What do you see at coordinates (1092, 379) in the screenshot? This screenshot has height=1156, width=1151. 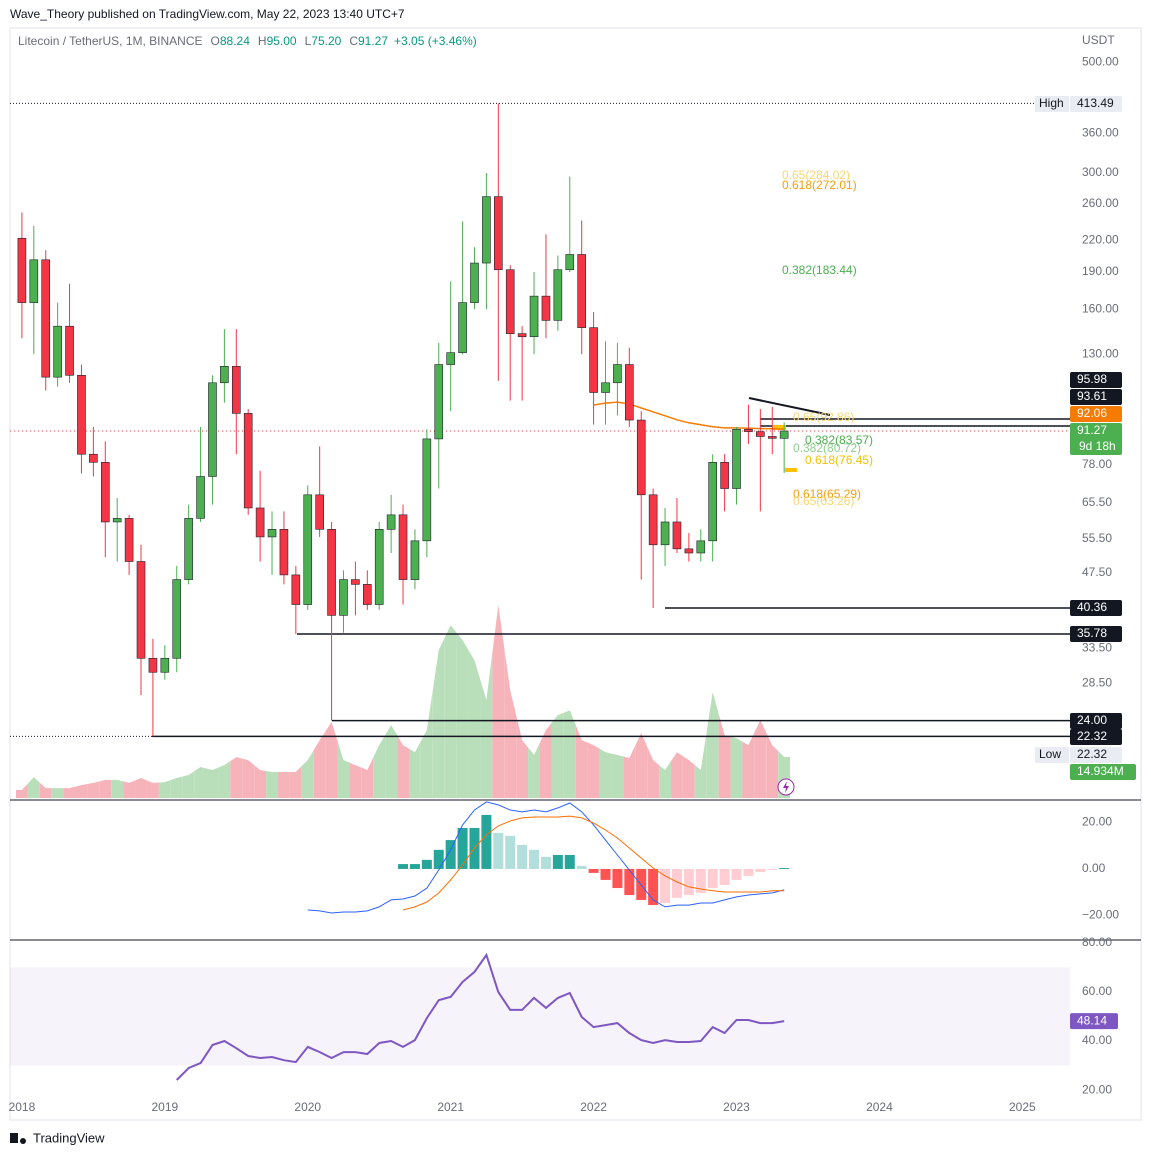 I see `price-label: 95.98` at bounding box center [1092, 379].